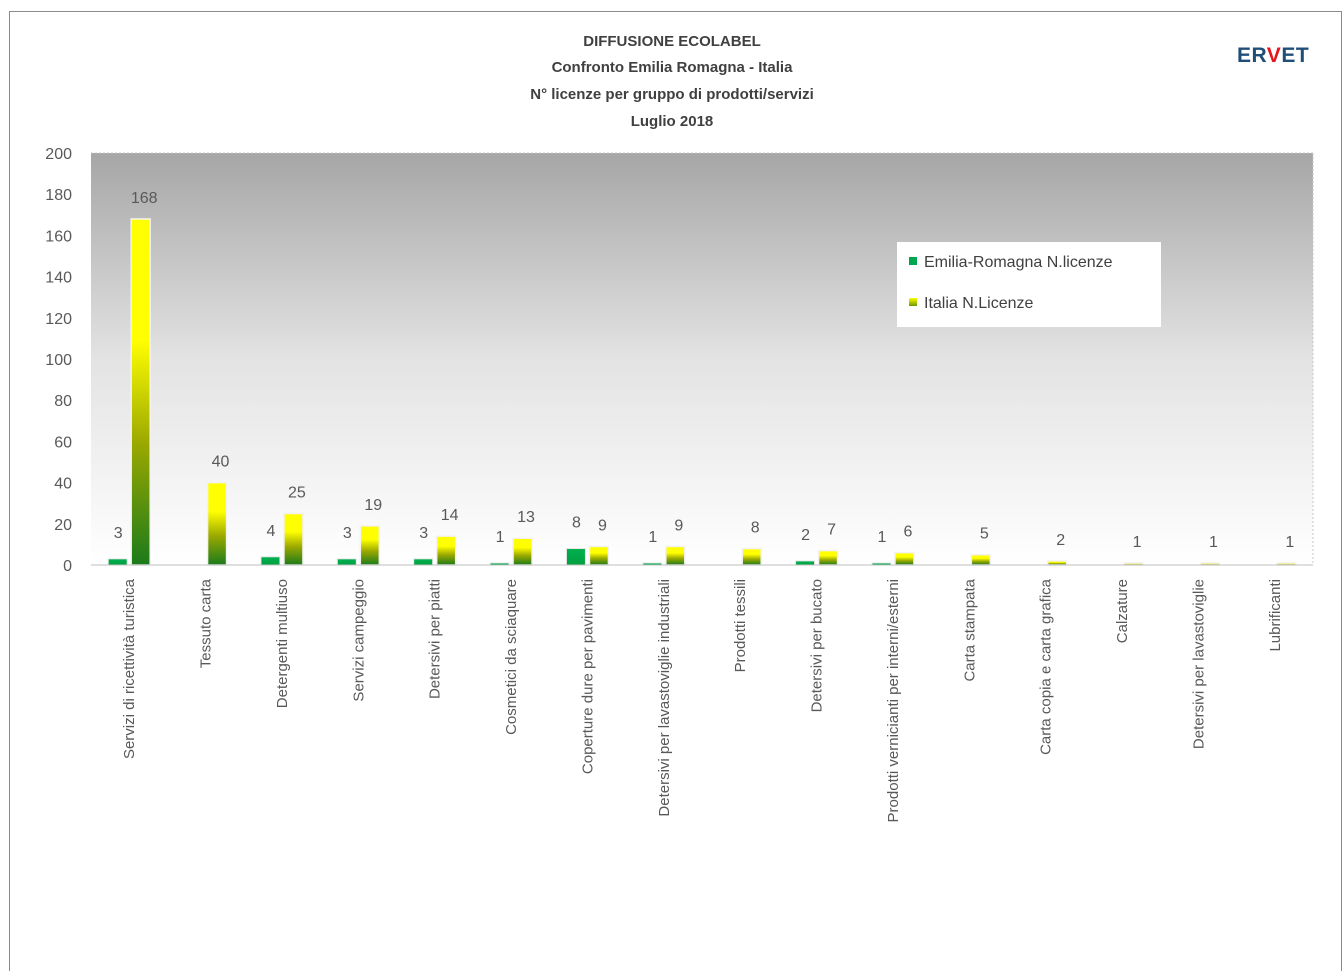 The height and width of the screenshot is (971, 1344). Describe the element at coordinates (63, 484) in the screenshot. I see `y-tick-label: 40` at that location.